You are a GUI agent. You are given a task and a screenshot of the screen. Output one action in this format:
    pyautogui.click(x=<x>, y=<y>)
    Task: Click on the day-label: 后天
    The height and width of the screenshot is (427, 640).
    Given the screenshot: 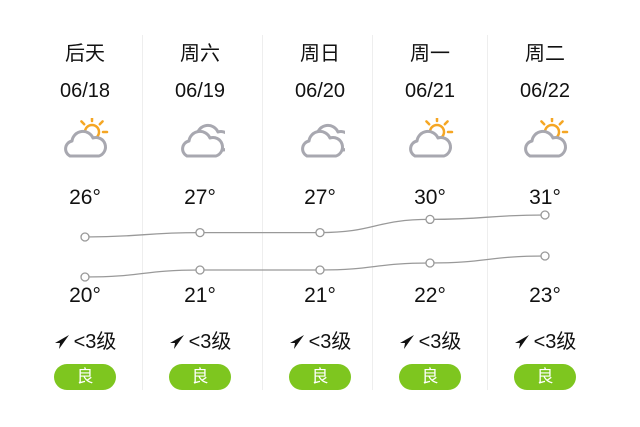 What is the action you would take?
    pyautogui.click(x=85, y=53)
    